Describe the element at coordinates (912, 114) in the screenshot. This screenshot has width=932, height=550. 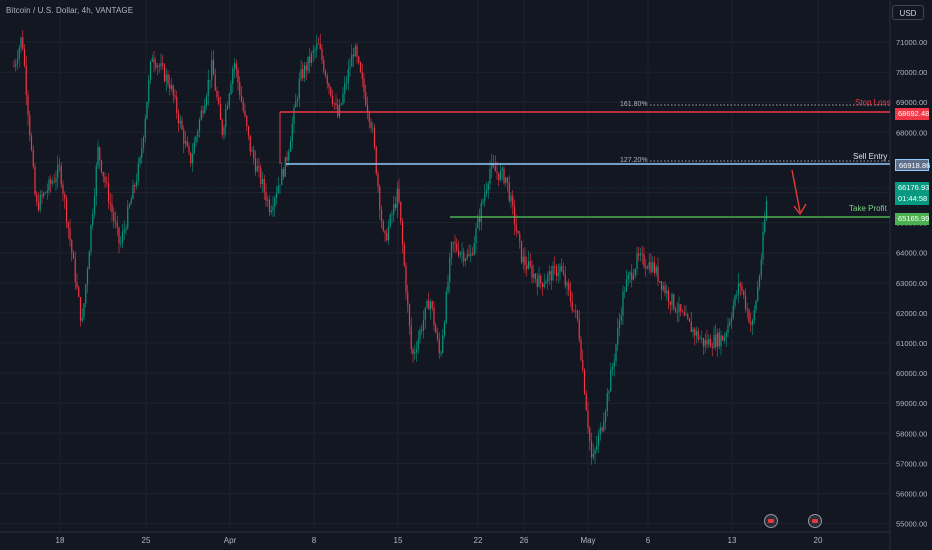
I see `stop-loss-price-tag: 68692.48` at that location.